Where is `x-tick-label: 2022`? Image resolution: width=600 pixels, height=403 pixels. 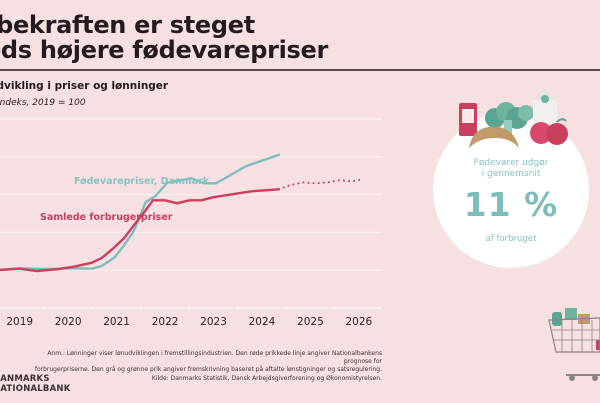
x-tick-label: 2022 is located at coordinates (165, 322).